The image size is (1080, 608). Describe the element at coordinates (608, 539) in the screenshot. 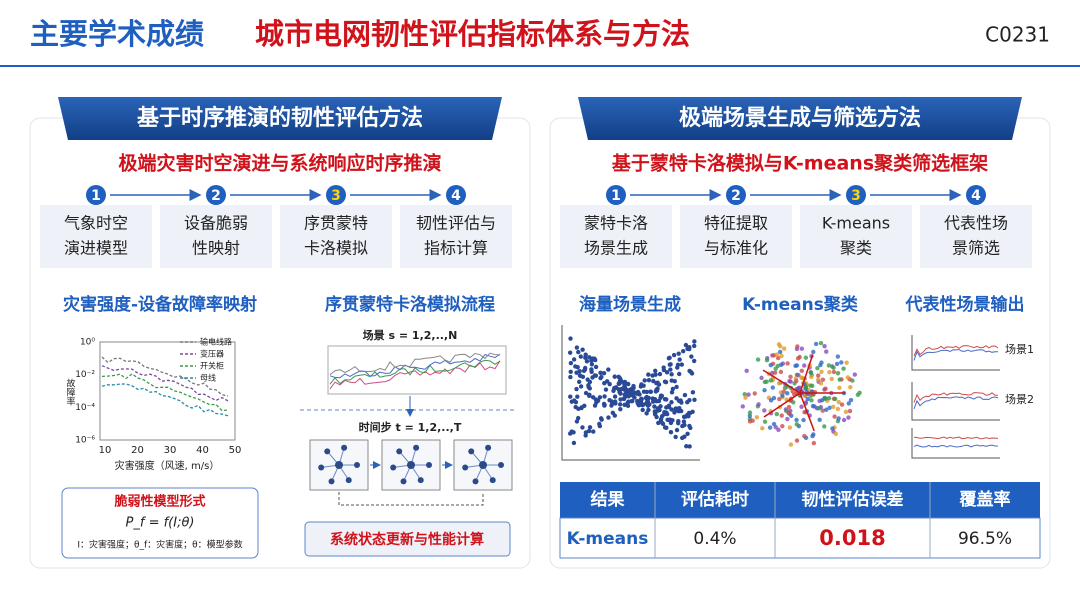

I see `table-cell: K-means` at that location.